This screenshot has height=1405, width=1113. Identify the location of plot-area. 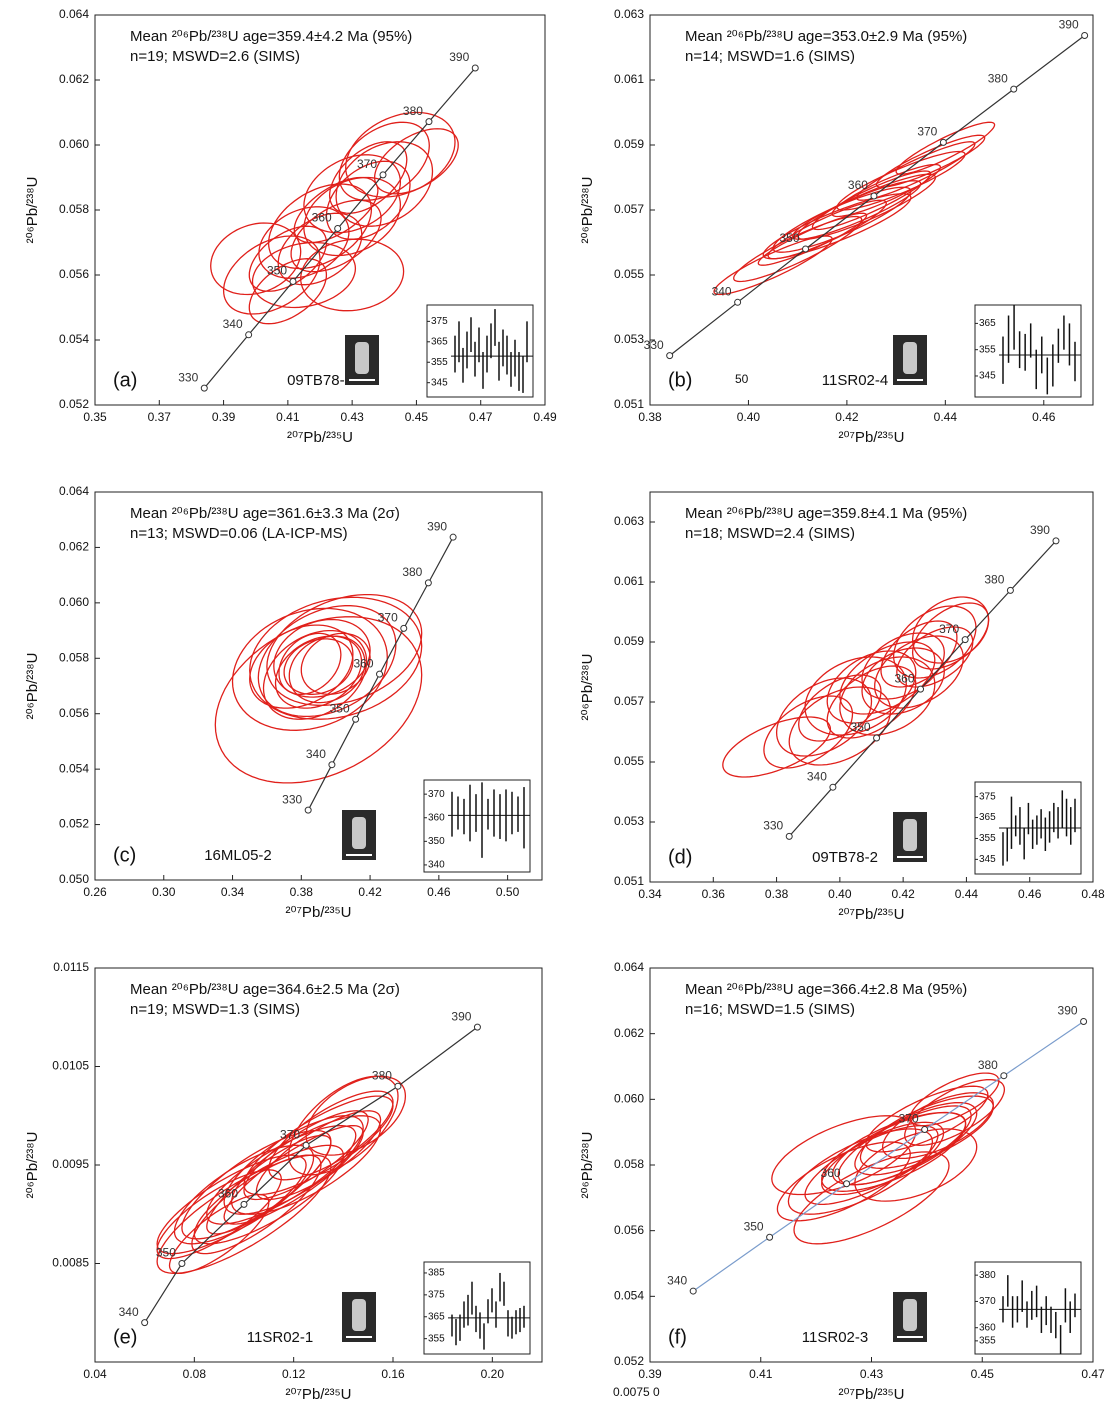
(888, 1156).